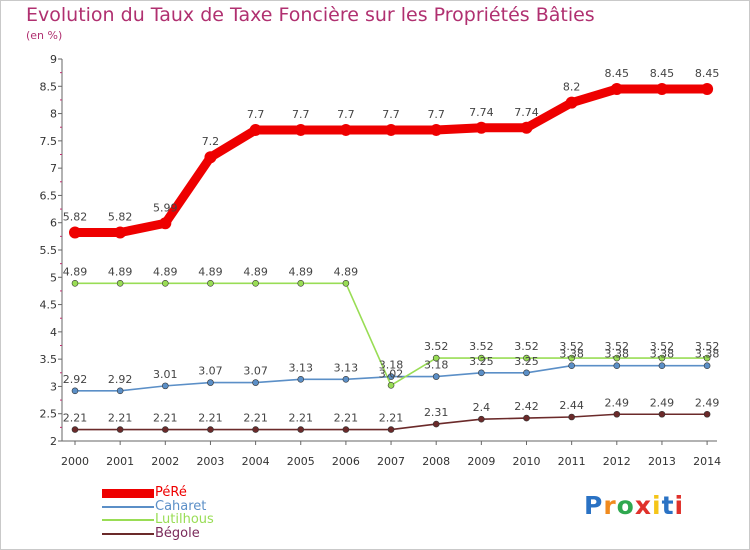  Describe the element at coordinates (436, 365) in the screenshot. I see `data-label: 3.18` at that location.